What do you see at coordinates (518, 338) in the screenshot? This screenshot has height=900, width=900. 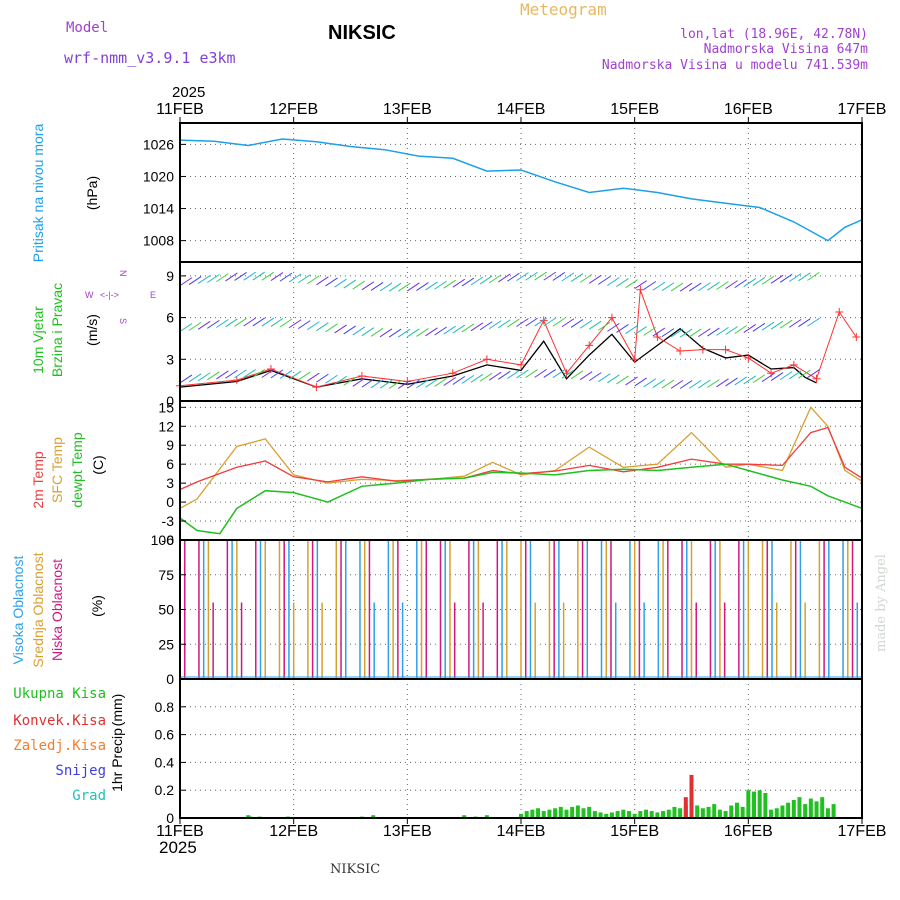 I see `wind-gust-line` at bounding box center [518, 338].